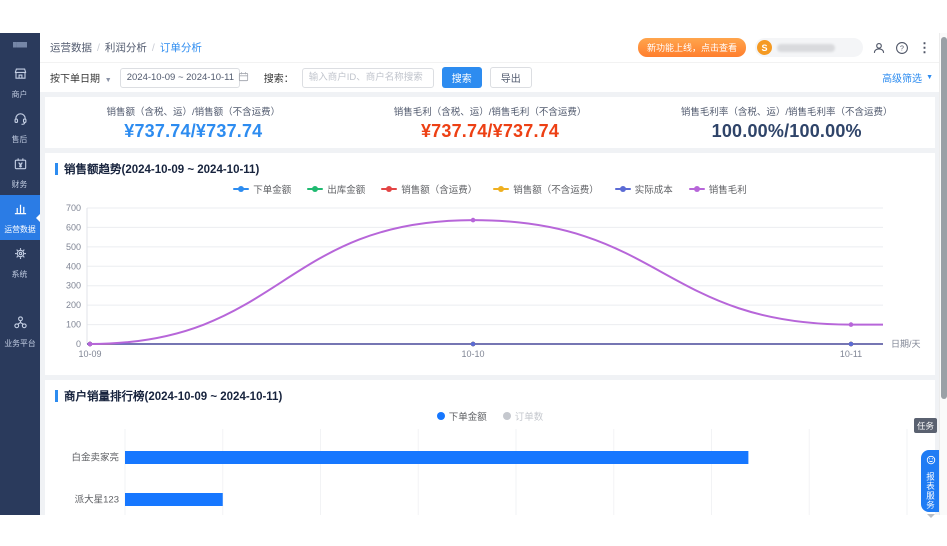  What do you see at coordinates (20, 274) in the screenshot?
I see `sidebar-item-label: 系统` at bounding box center [20, 274].